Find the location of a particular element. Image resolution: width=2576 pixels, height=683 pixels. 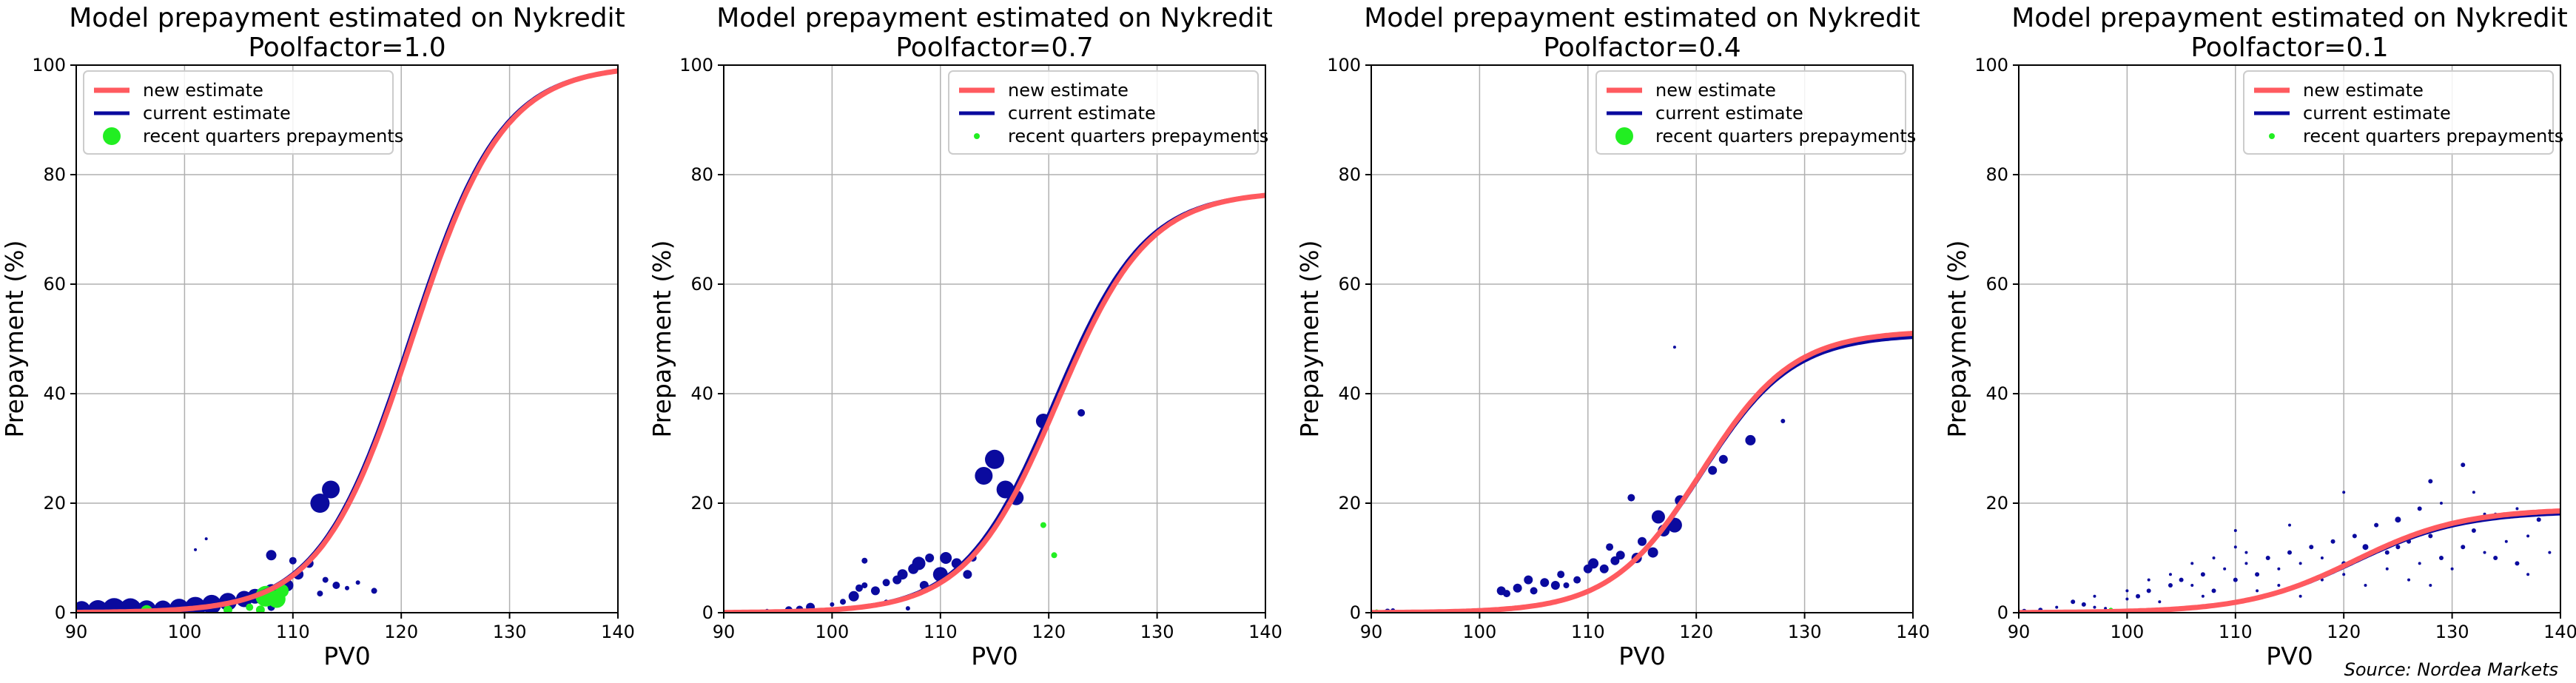

chart-subtitle: Poolfactor=0.4 is located at coordinates (1642, 48).